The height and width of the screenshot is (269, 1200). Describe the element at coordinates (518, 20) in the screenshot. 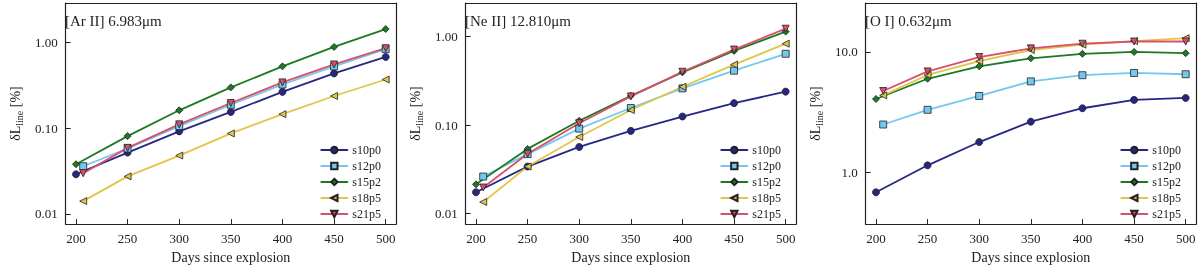

I see `text: [Ne II] 12.810μm` at that location.